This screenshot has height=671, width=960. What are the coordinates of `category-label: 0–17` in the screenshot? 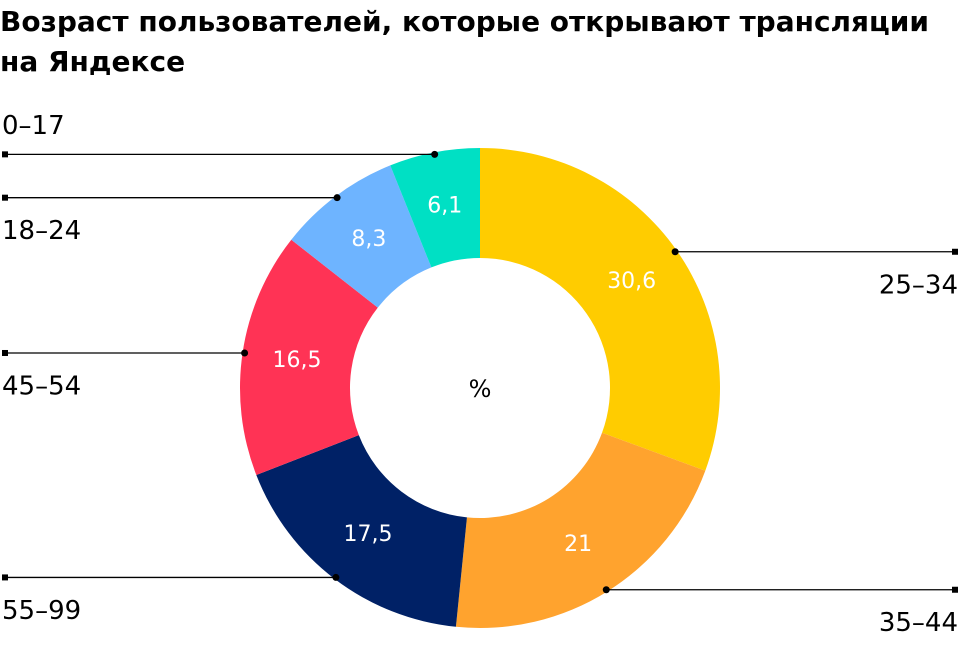 It's located at (33, 126).